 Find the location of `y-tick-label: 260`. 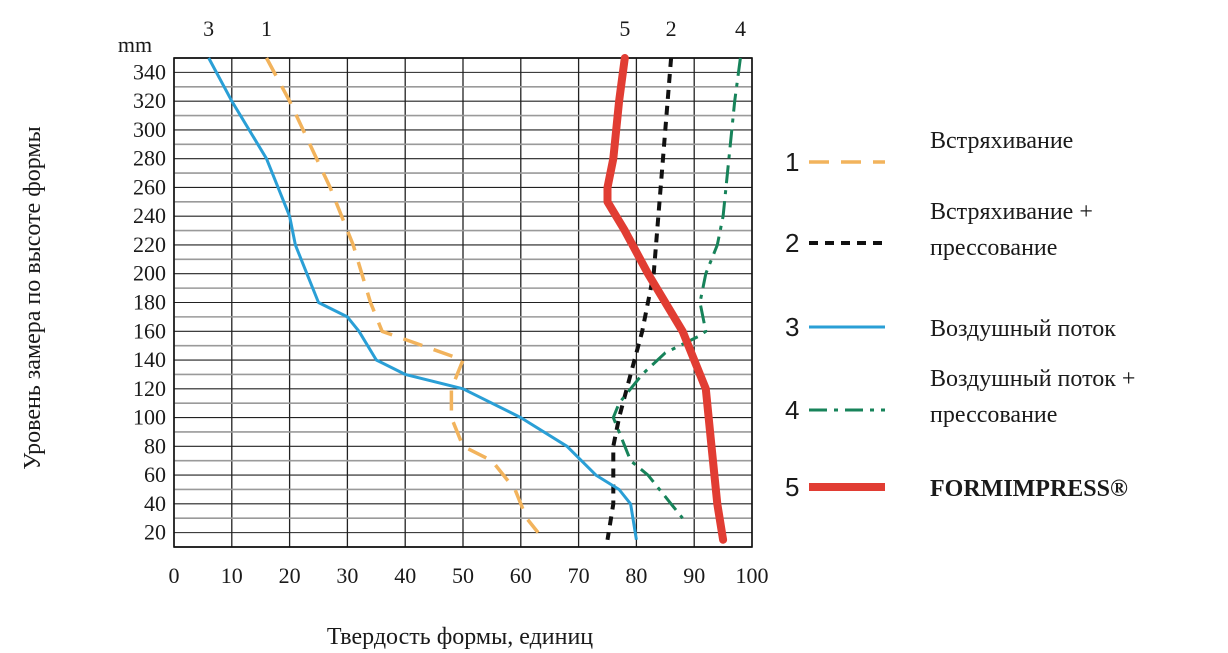

y-tick-label: 260 is located at coordinates (149, 186).